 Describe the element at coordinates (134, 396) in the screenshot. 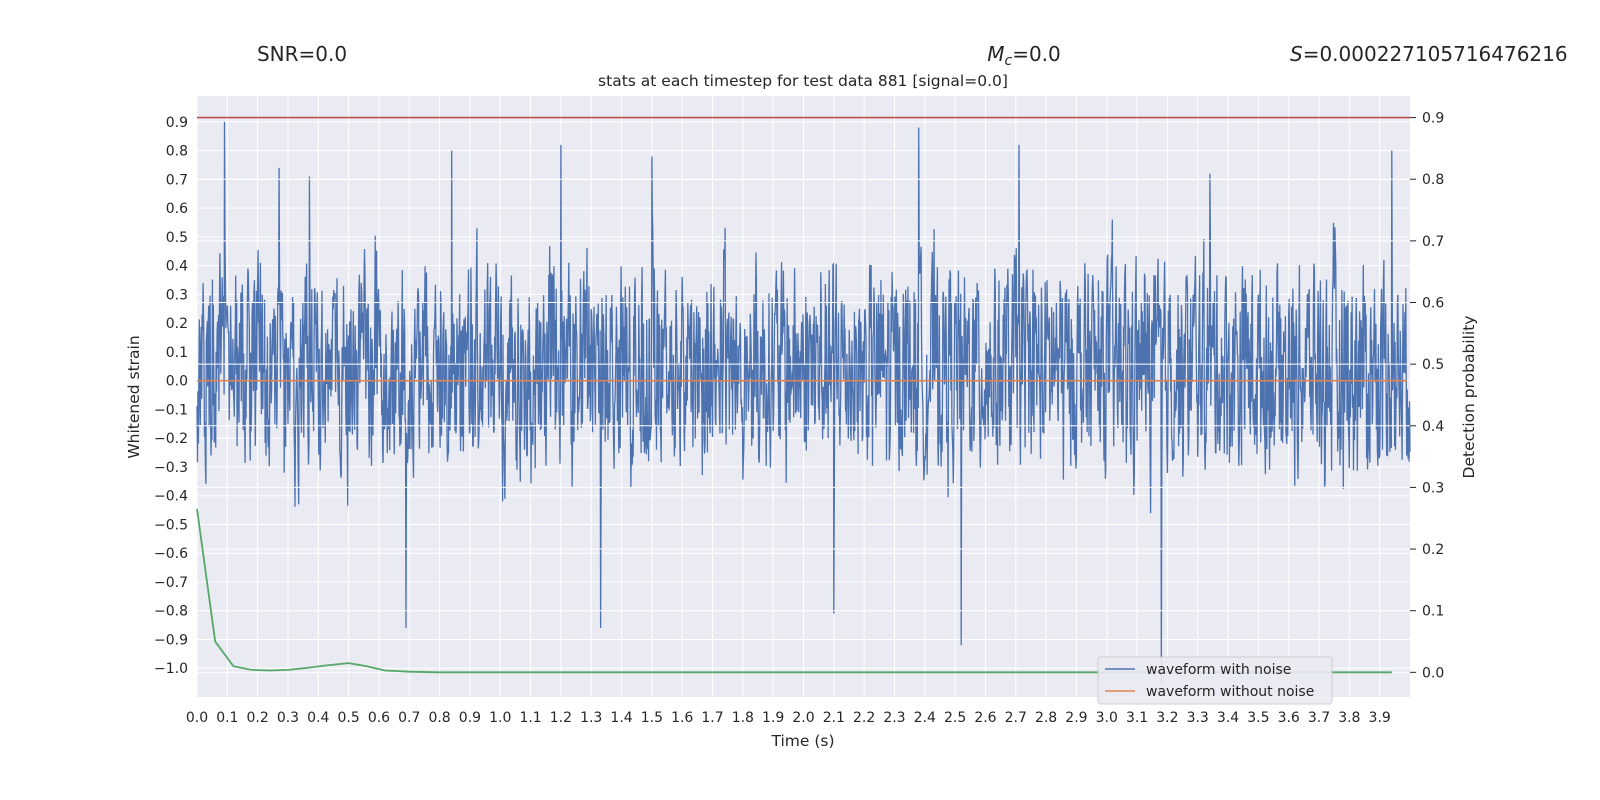

I see `y-axis-label: Whitened strain` at that location.